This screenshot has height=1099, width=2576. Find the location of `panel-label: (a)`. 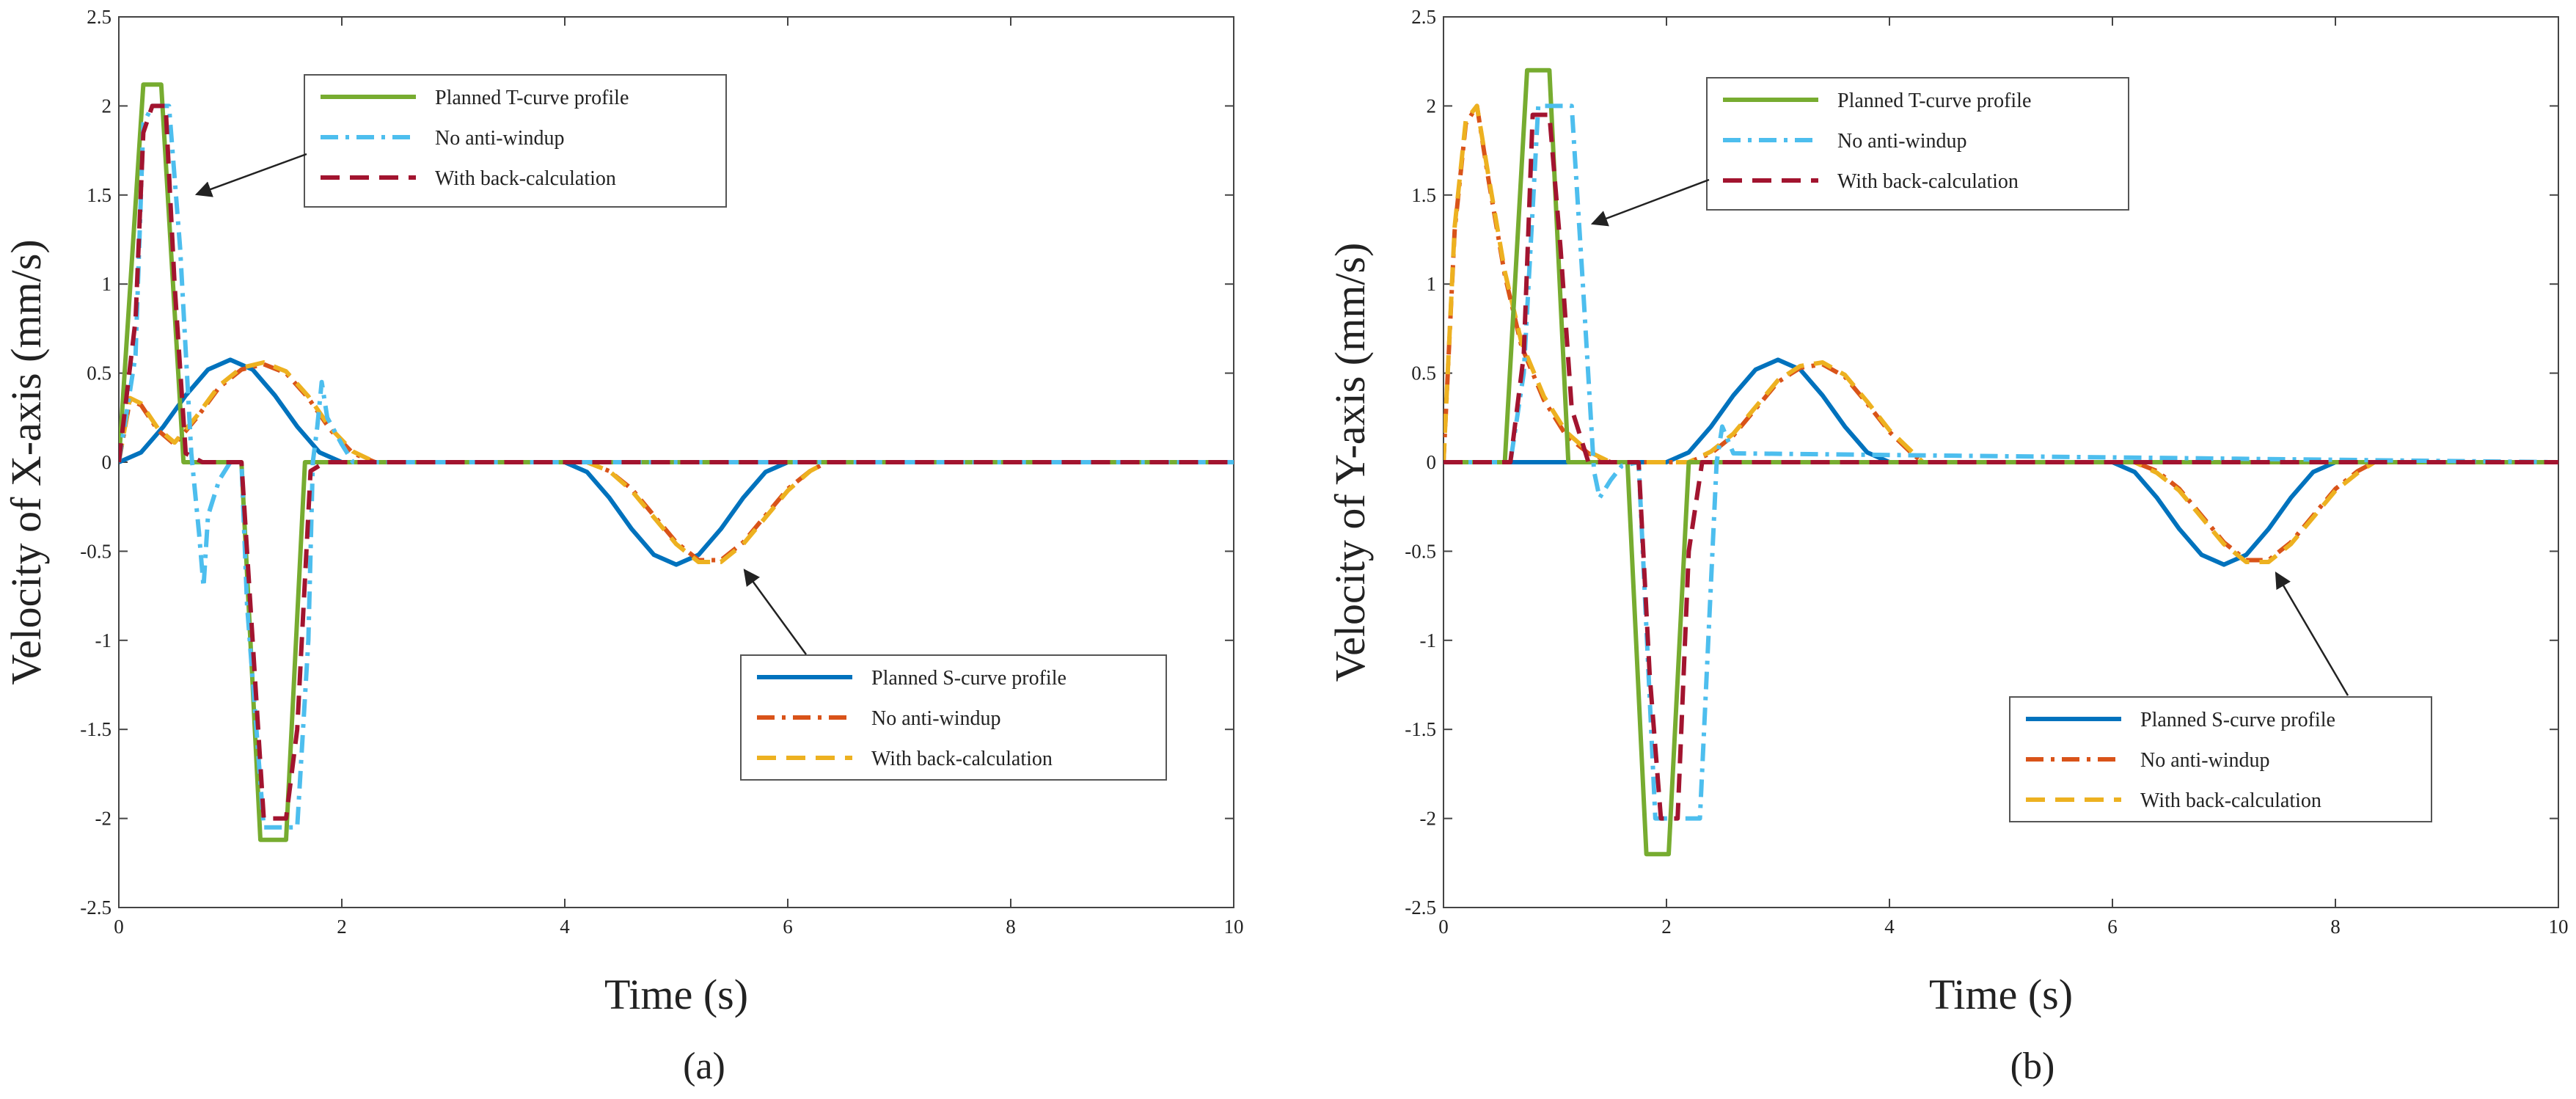

panel-label: (a) is located at coordinates (704, 1066).